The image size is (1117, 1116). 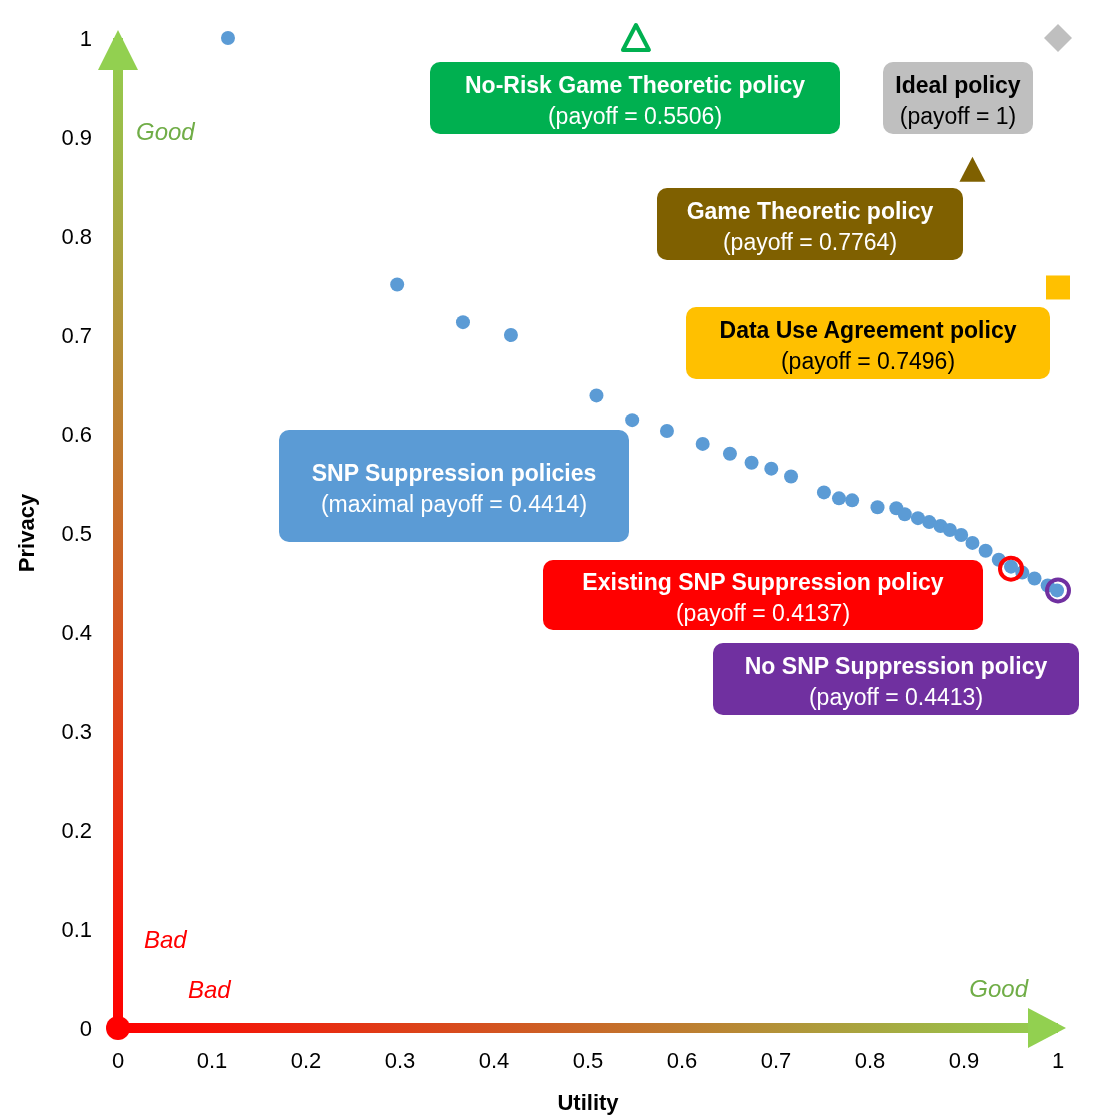 I want to click on y-axis-title: Privacy, so click(x=26, y=533).